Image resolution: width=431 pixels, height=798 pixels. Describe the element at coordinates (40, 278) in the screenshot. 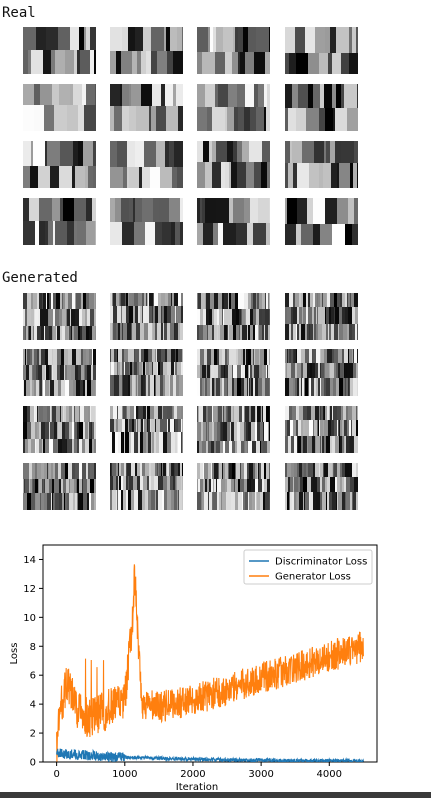

I see `generated-section-label: Generated` at that location.